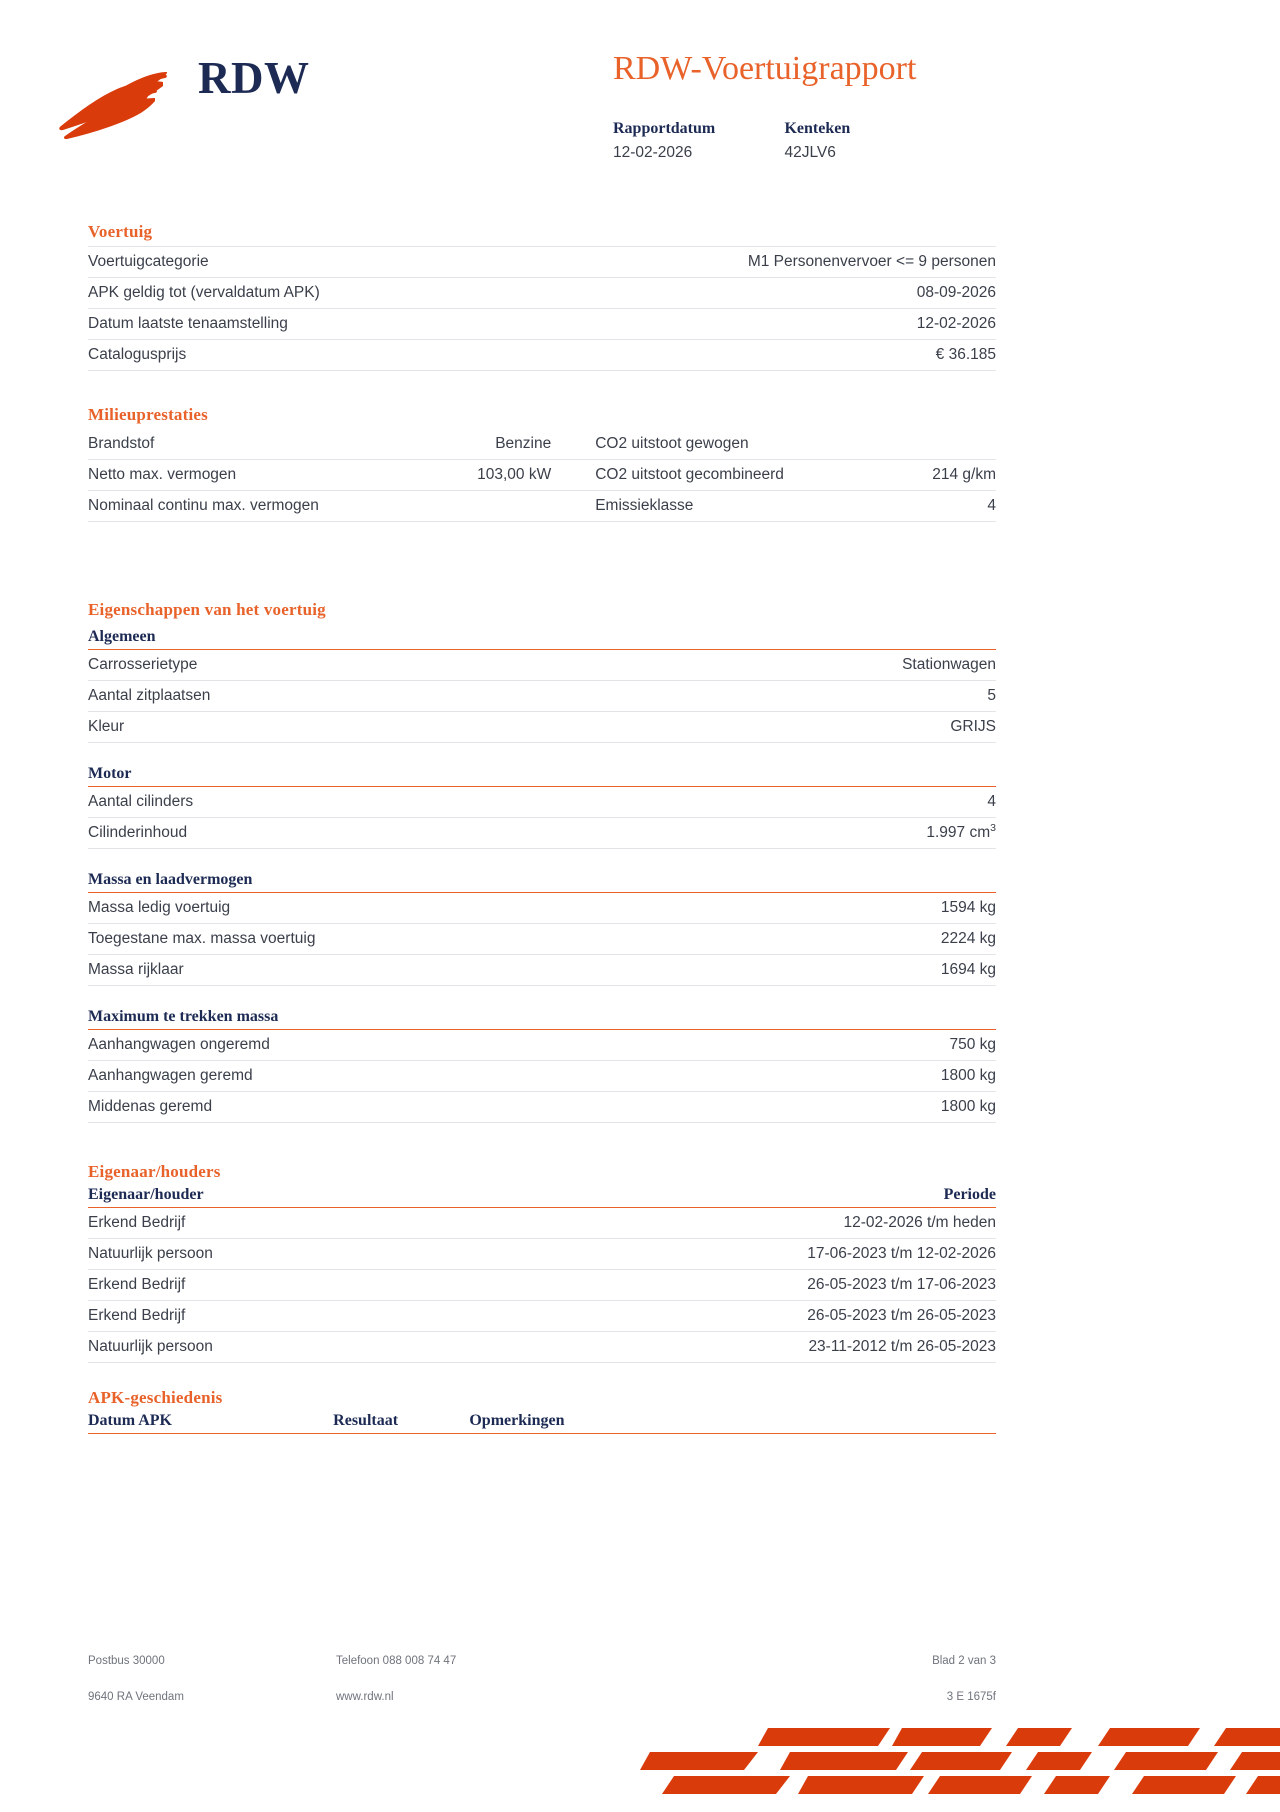 This screenshot has height=1812, width=1280. I want to click on row-value-left: Benzine, so click(465, 444).